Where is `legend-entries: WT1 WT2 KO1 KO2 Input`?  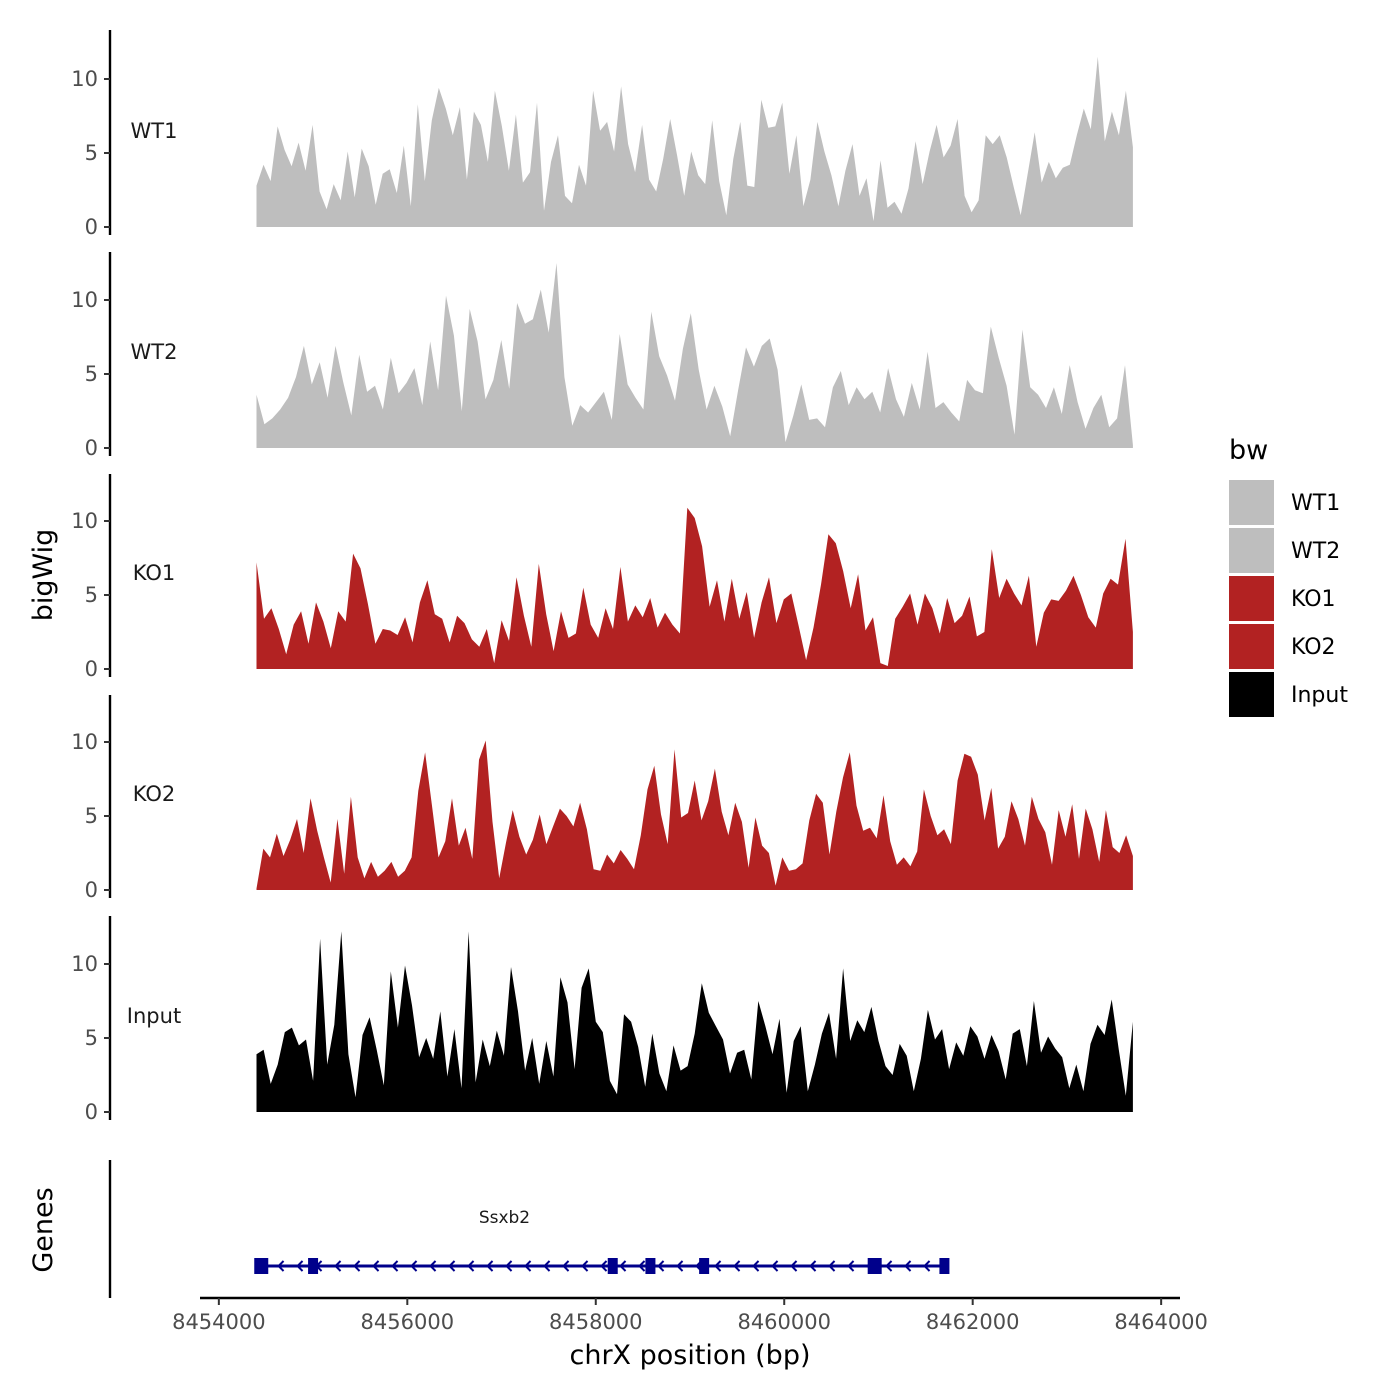 legend-entries: WT1 WT2 KO1 KO2 Input is located at coordinates (1288, 598).